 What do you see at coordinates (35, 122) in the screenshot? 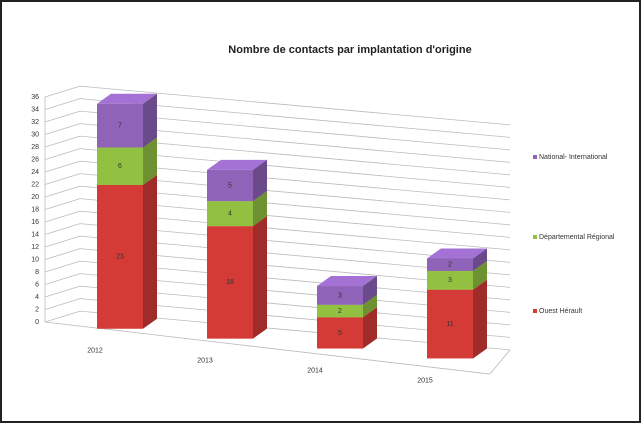
I see `y-tick-label: 32` at bounding box center [35, 122].